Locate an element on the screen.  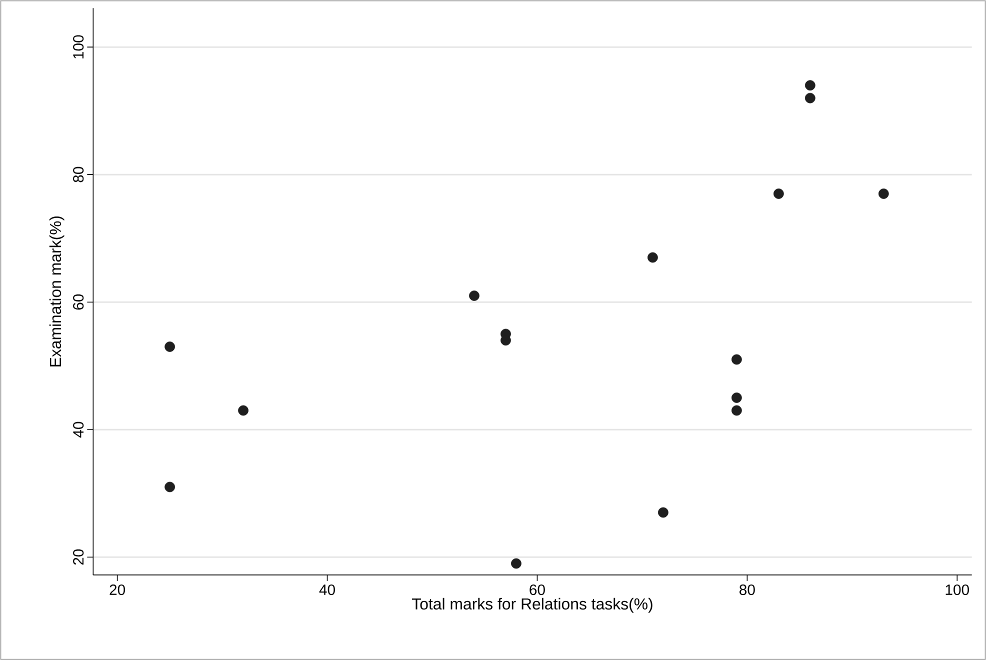
x-tick-label: 60 is located at coordinates (537, 589).